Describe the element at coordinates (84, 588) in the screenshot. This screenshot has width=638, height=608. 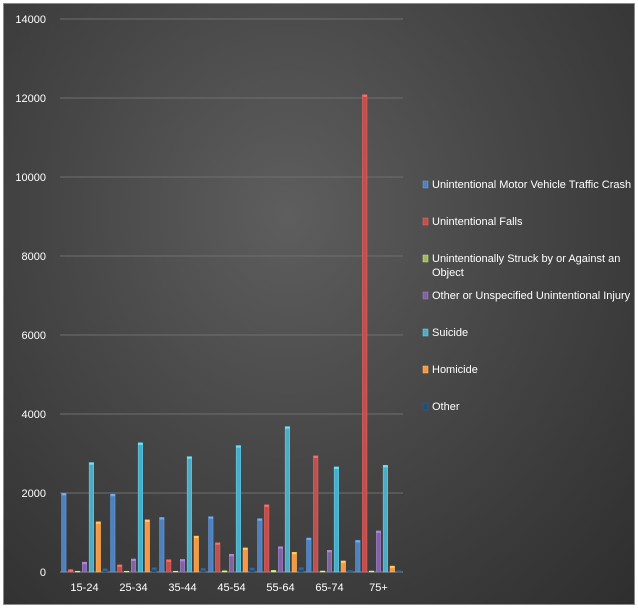
I see `x-tick-label: 15-24` at that location.